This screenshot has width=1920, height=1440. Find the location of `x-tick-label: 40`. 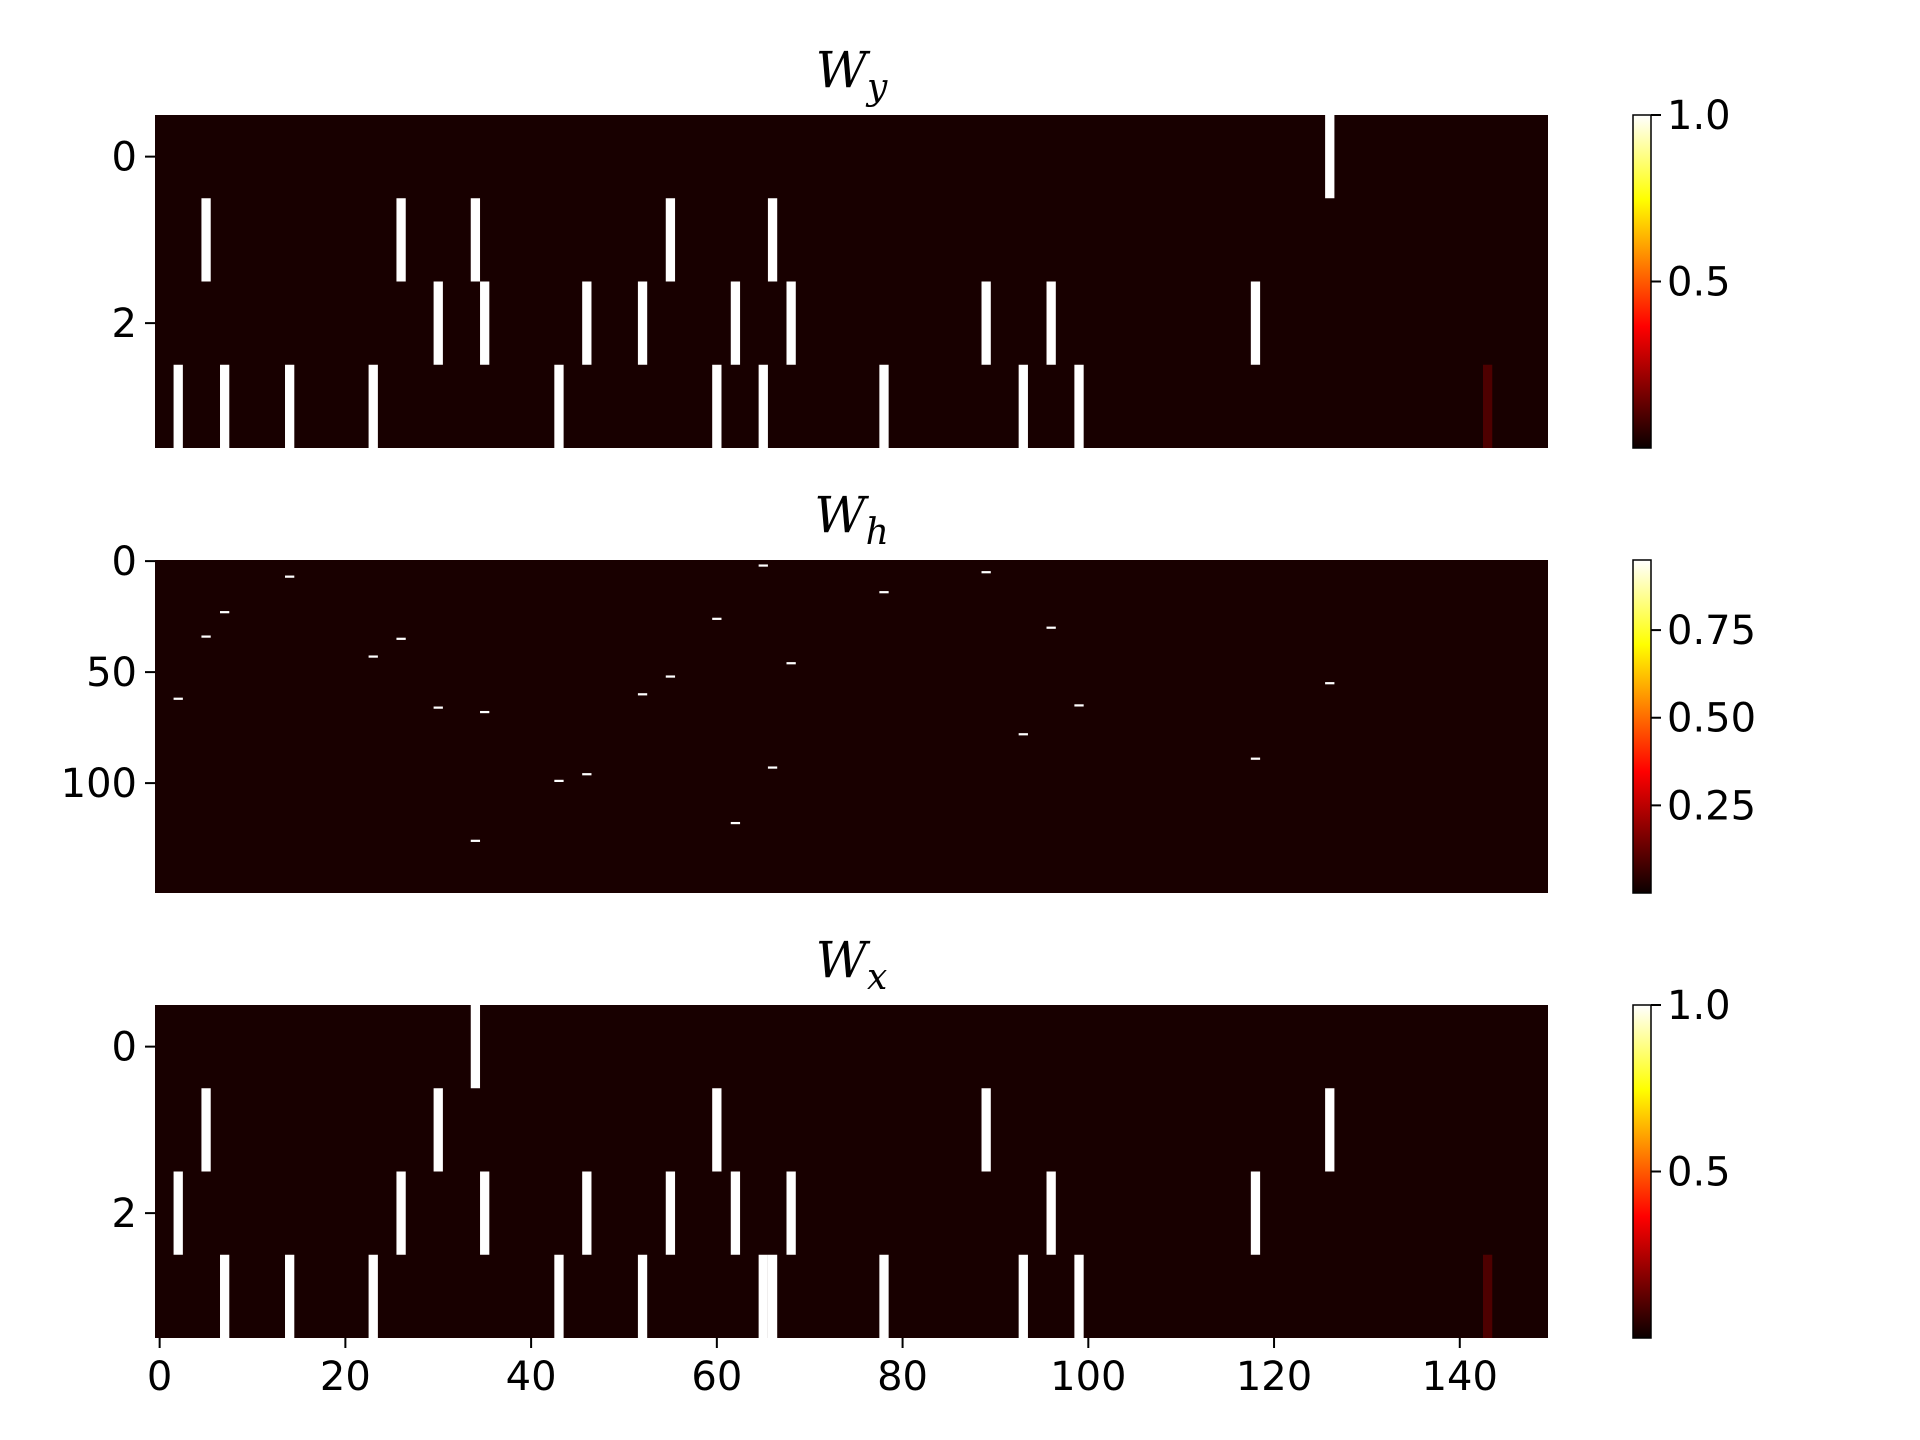

x-tick-label: 40 is located at coordinates (531, 1377).